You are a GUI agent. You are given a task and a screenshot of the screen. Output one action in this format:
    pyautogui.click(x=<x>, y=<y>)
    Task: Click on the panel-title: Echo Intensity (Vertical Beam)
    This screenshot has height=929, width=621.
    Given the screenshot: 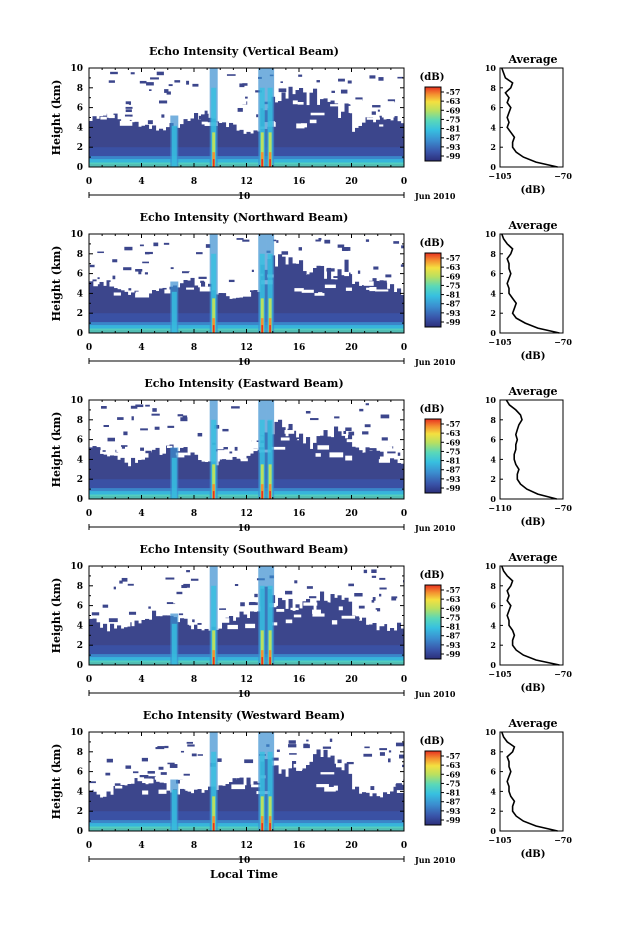 What is the action you would take?
    pyautogui.click(x=244, y=51)
    